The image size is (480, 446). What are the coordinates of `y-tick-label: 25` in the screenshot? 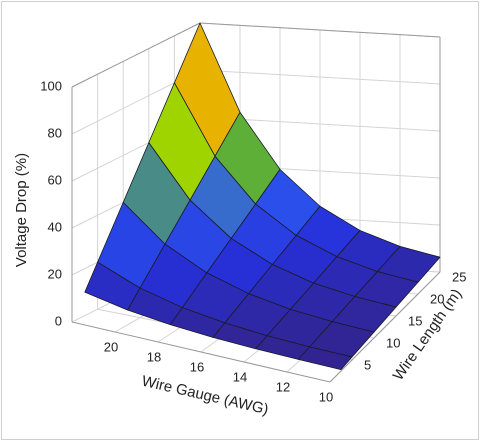 It's located at (459, 276).